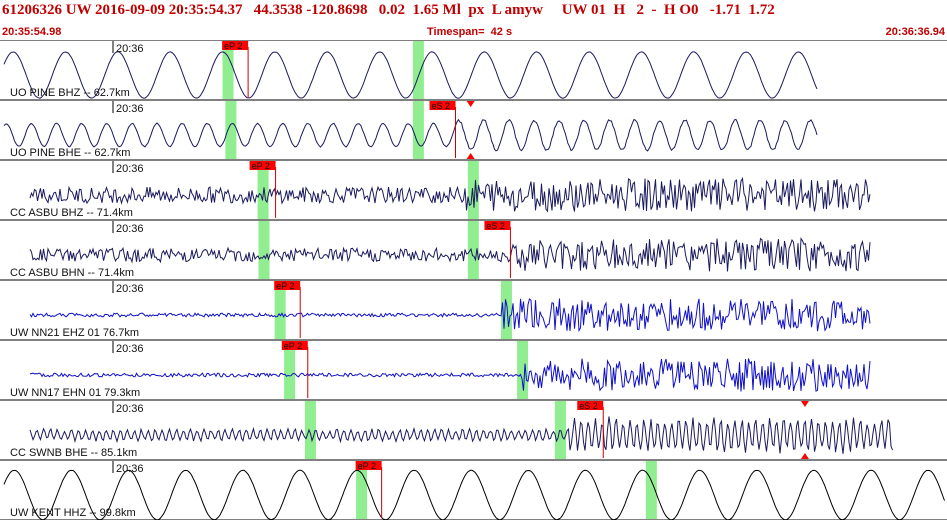  I want to click on station-label: UO PINE BHE -- 62.7km, so click(70, 153).